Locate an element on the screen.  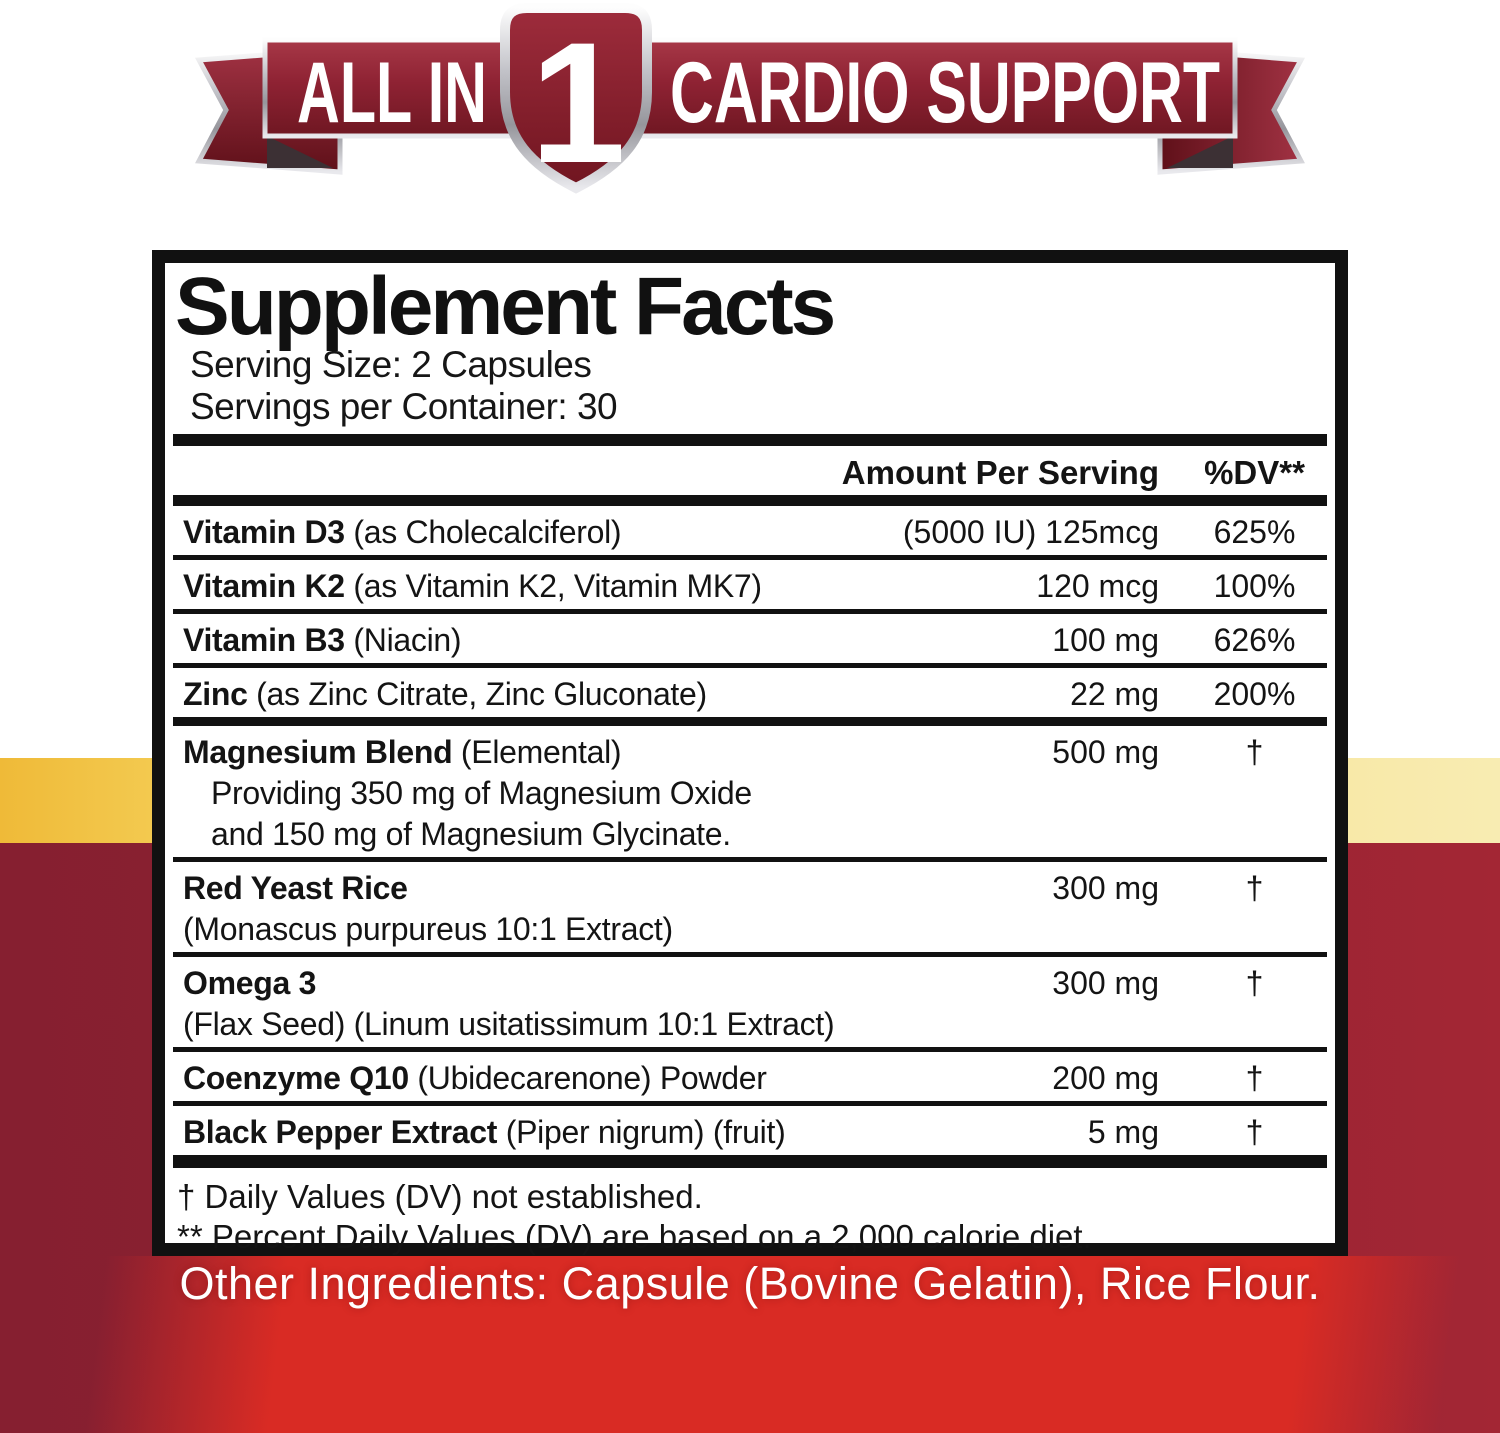
ingredient-amount: 22 mg is located at coordinates (1114, 694).